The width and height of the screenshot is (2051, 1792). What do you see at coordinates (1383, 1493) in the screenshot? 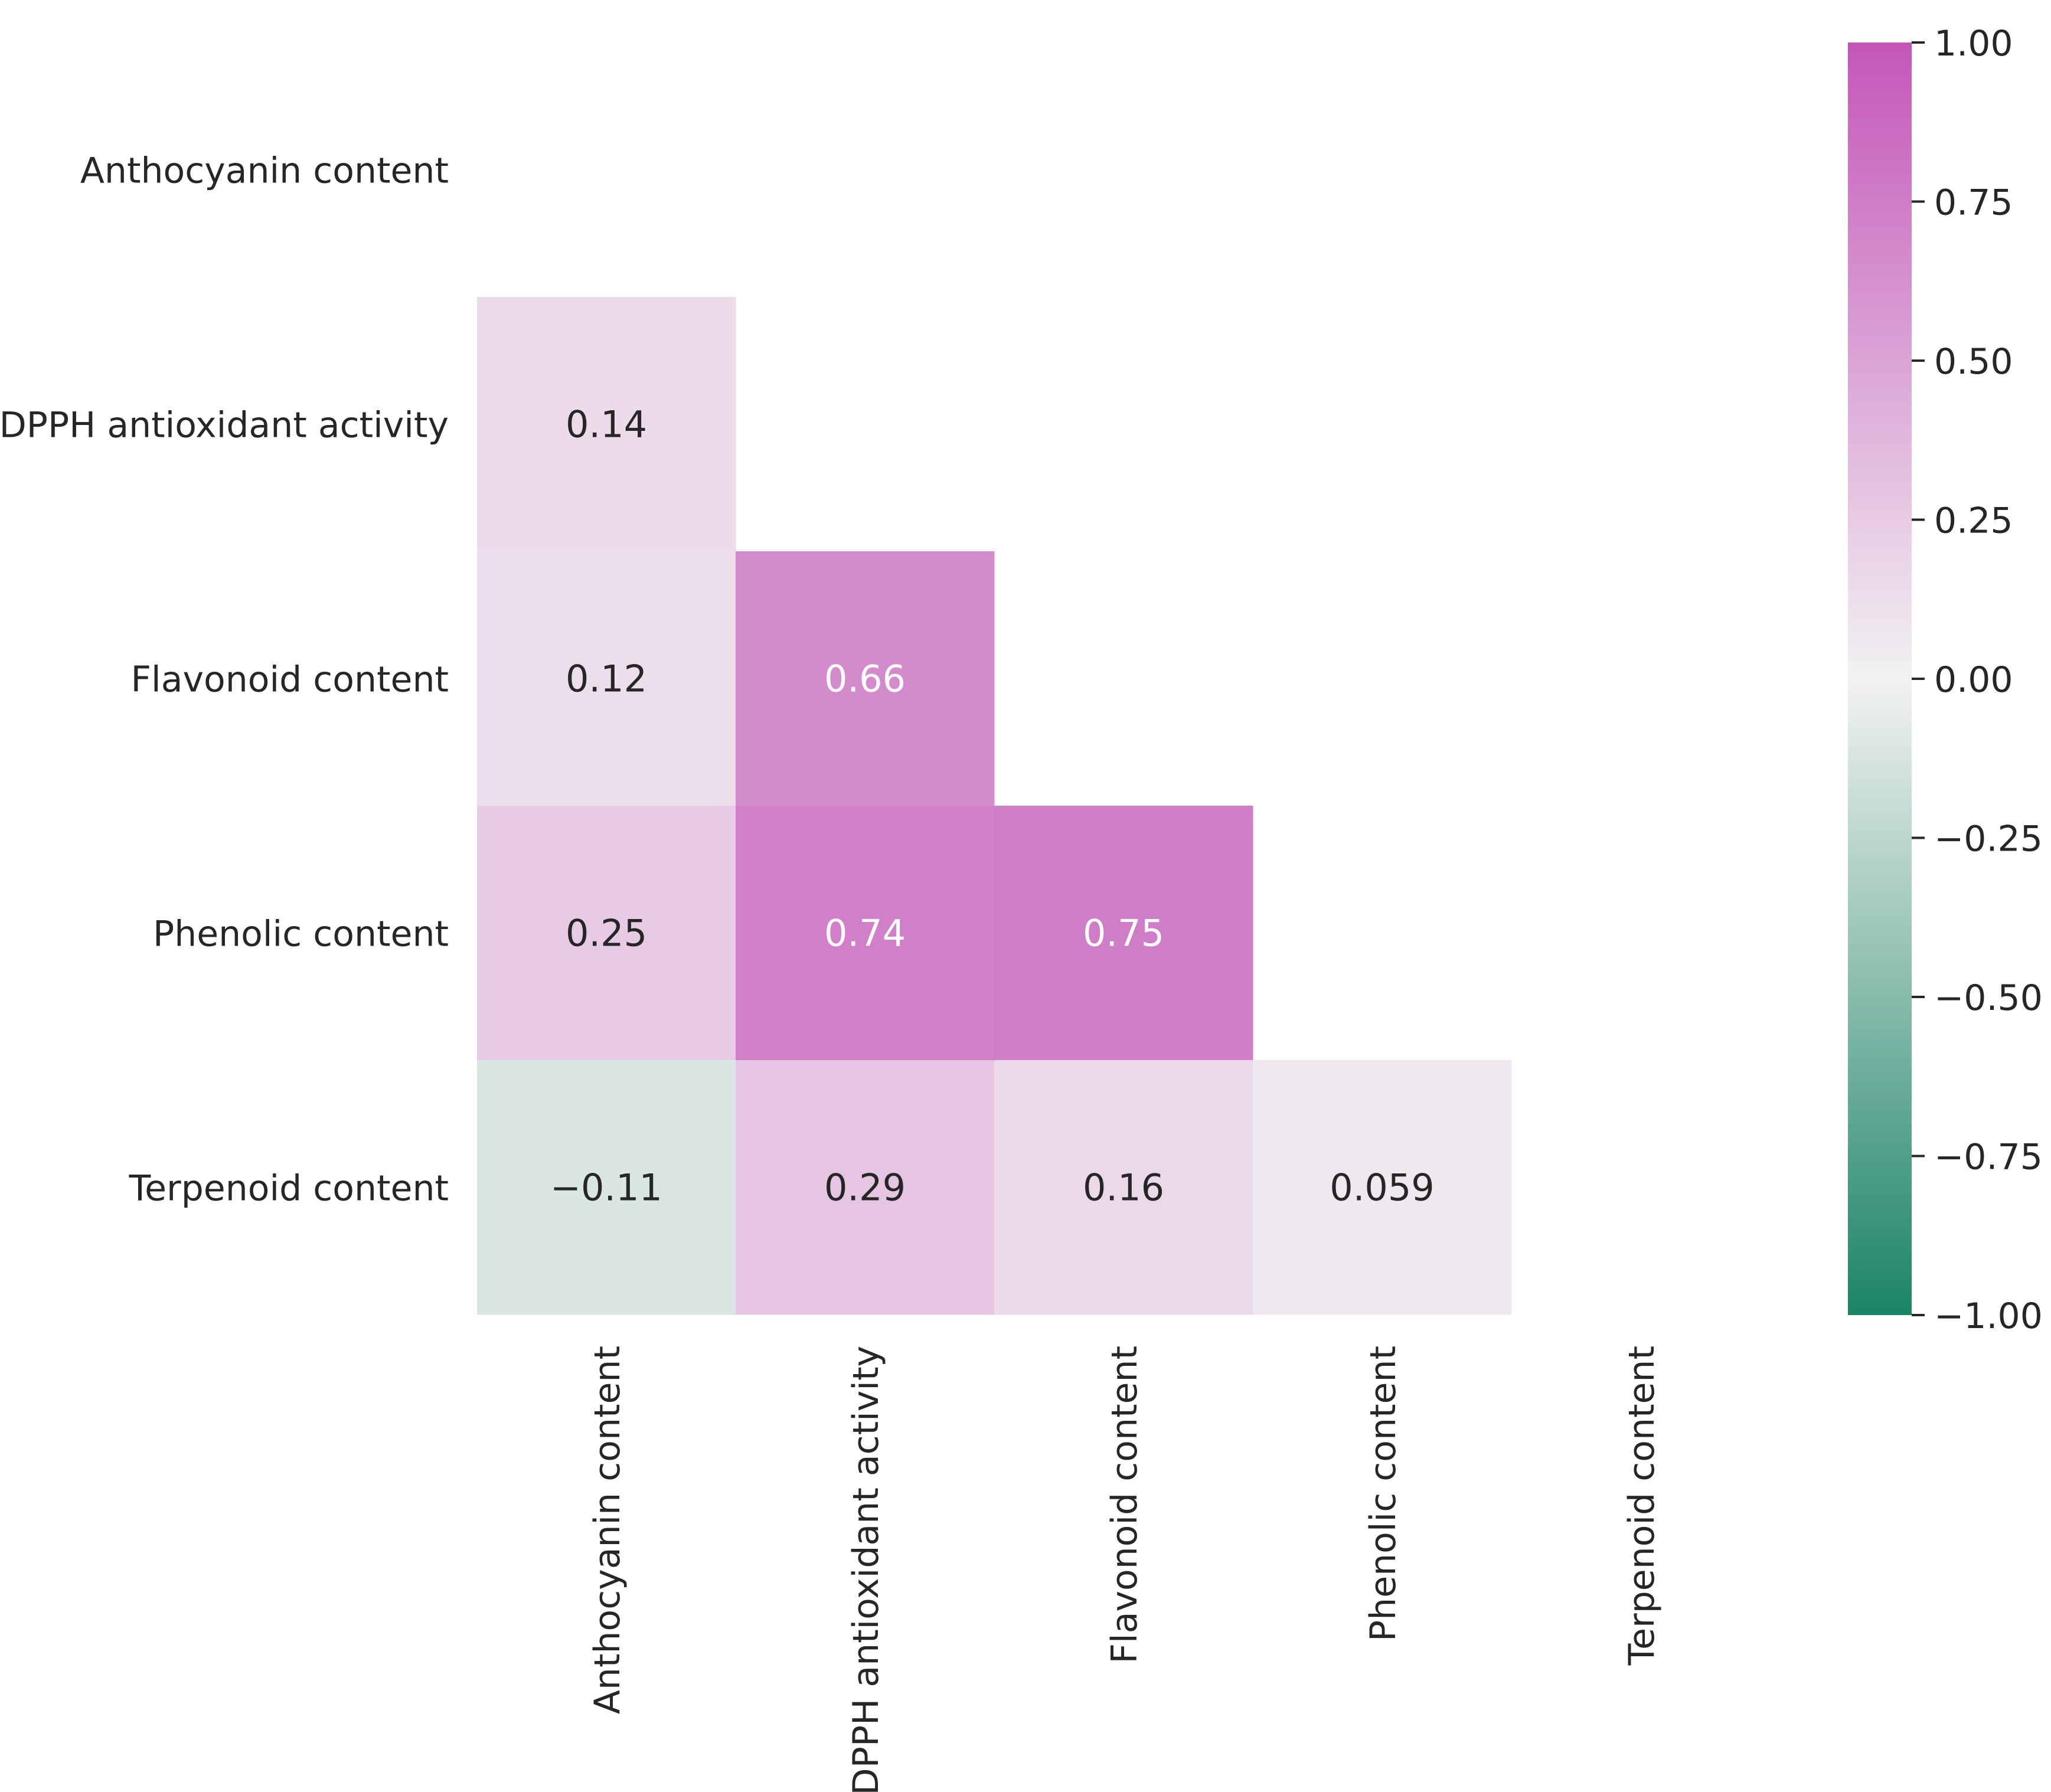
I see `x-tick-label: Phenolic content` at bounding box center [1383, 1493].